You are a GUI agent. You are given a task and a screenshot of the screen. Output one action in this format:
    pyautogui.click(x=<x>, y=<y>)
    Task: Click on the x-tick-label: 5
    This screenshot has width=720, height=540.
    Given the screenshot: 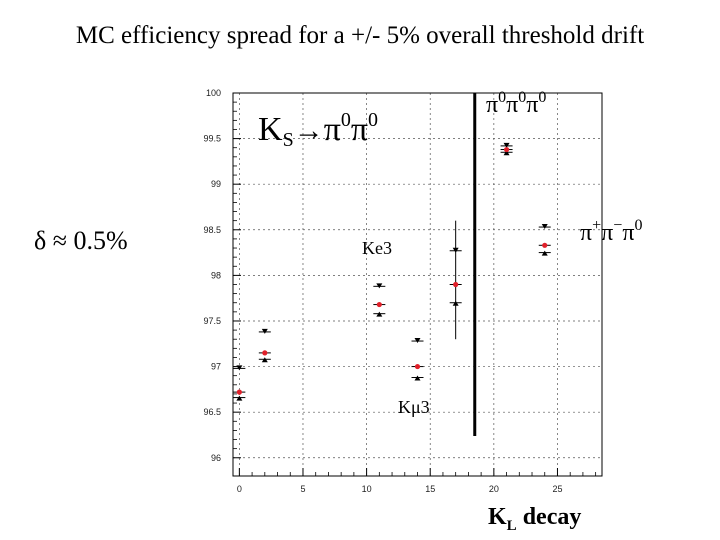 What is the action you would take?
    pyautogui.click(x=302, y=489)
    